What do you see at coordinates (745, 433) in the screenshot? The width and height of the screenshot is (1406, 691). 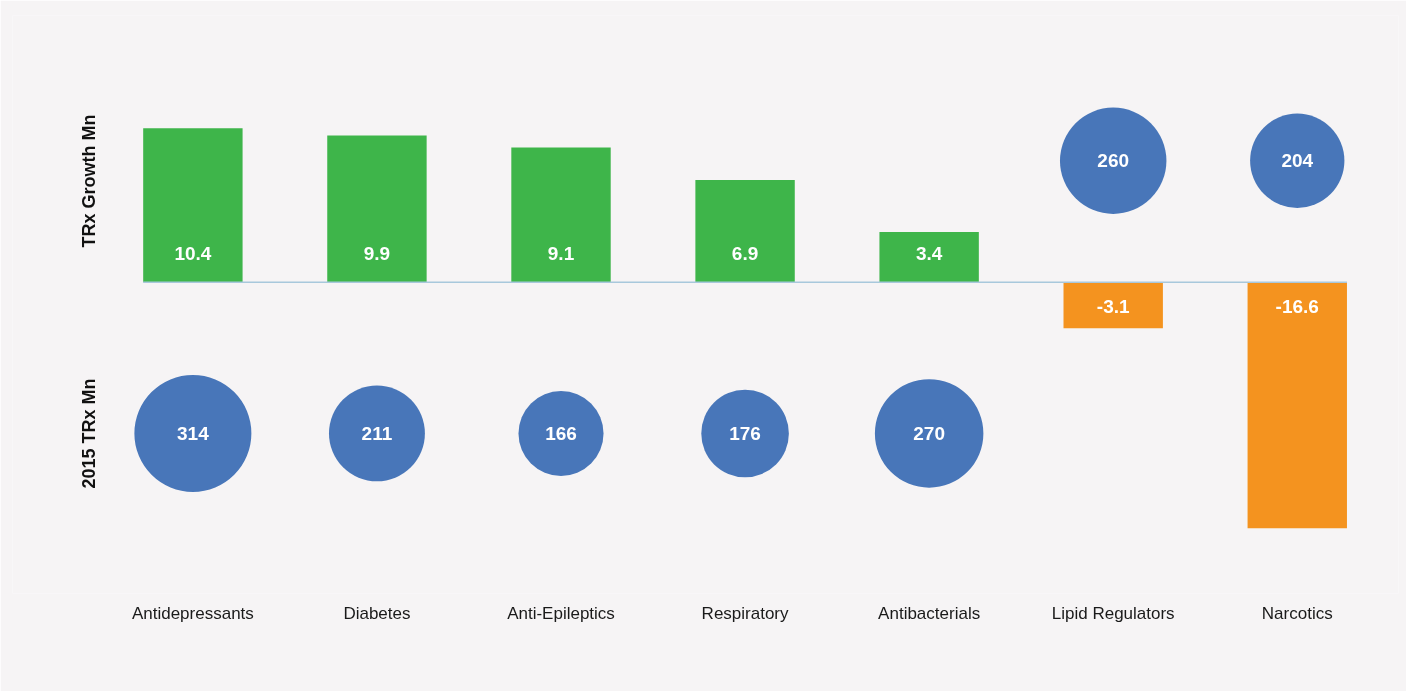 I see `data-label: 176` at bounding box center [745, 433].